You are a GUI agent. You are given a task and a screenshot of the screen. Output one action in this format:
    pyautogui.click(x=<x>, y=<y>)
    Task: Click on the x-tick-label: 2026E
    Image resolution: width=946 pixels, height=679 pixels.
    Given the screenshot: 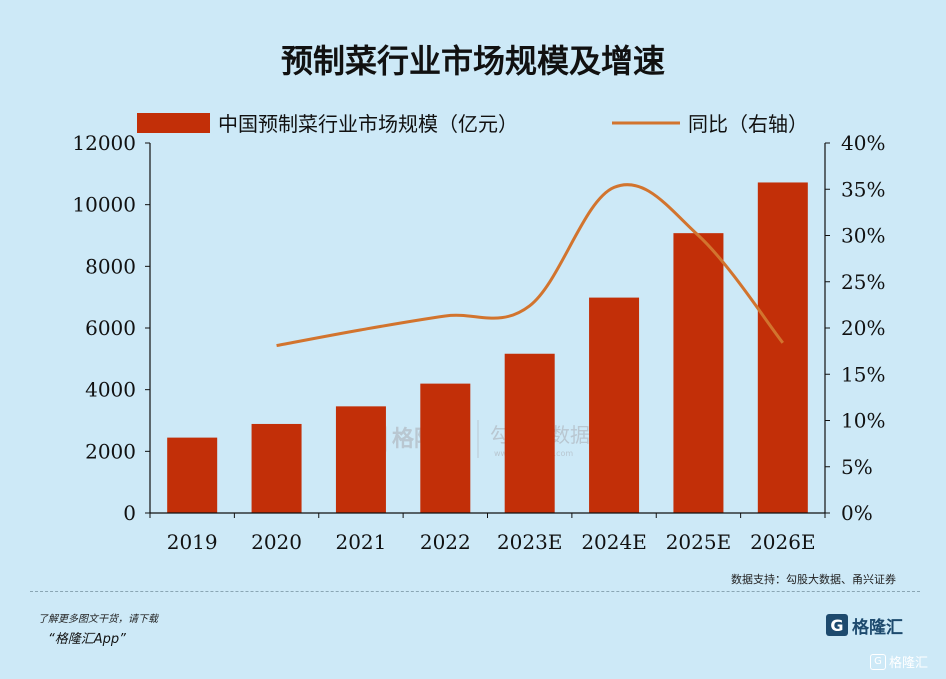 What is the action you would take?
    pyautogui.click(x=783, y=542)
    